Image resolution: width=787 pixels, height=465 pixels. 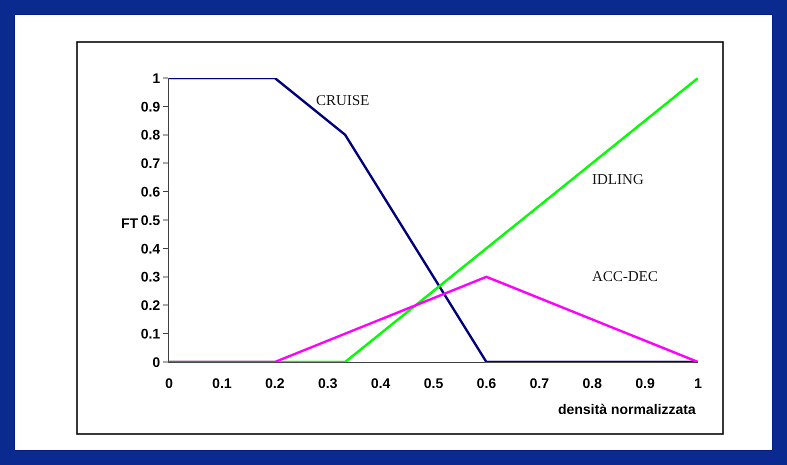 What do you see at coordinates (343, 101) in the screenshot?
I see `series-label: CRUISE` at bounding box center [343, 101].